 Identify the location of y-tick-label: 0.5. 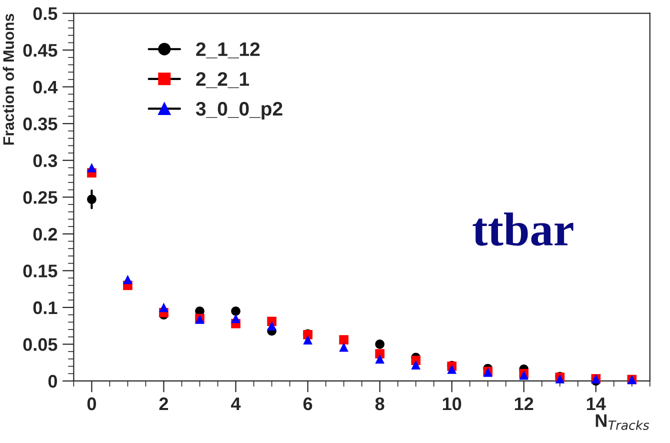
(45, 13).